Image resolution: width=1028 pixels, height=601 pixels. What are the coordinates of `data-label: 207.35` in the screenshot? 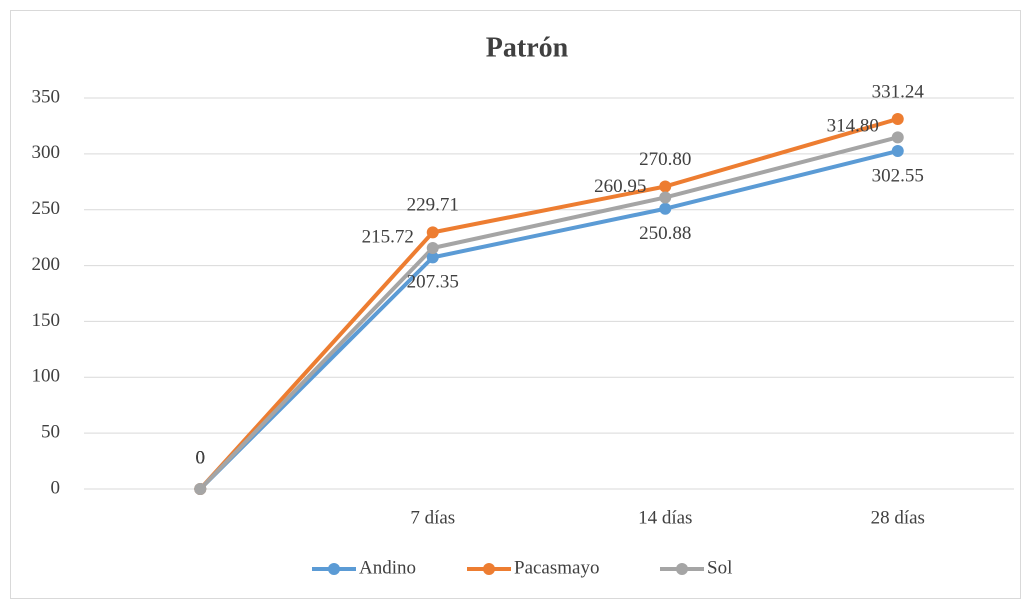 It's located at (433, 282).